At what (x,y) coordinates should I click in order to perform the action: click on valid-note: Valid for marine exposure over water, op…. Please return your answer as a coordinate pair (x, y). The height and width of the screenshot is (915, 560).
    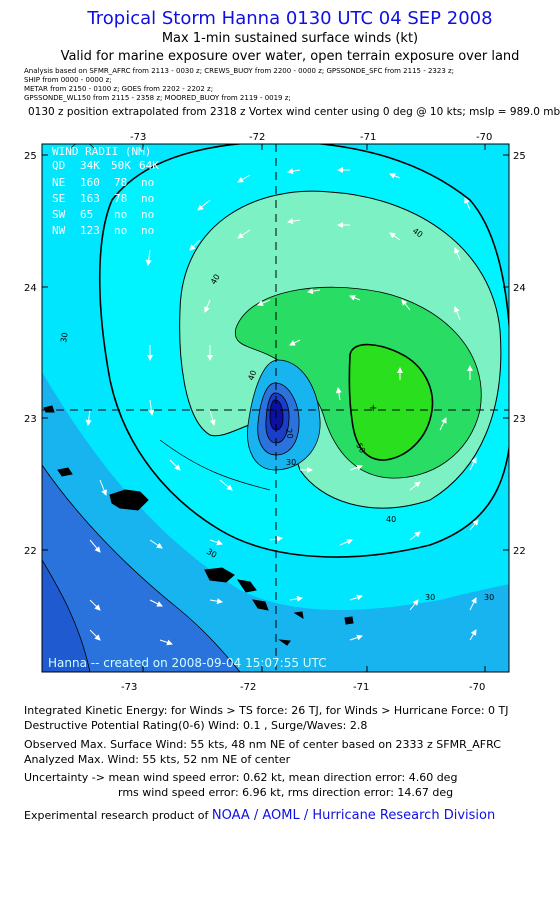
    Looking at the image, I should click on (290, 56).